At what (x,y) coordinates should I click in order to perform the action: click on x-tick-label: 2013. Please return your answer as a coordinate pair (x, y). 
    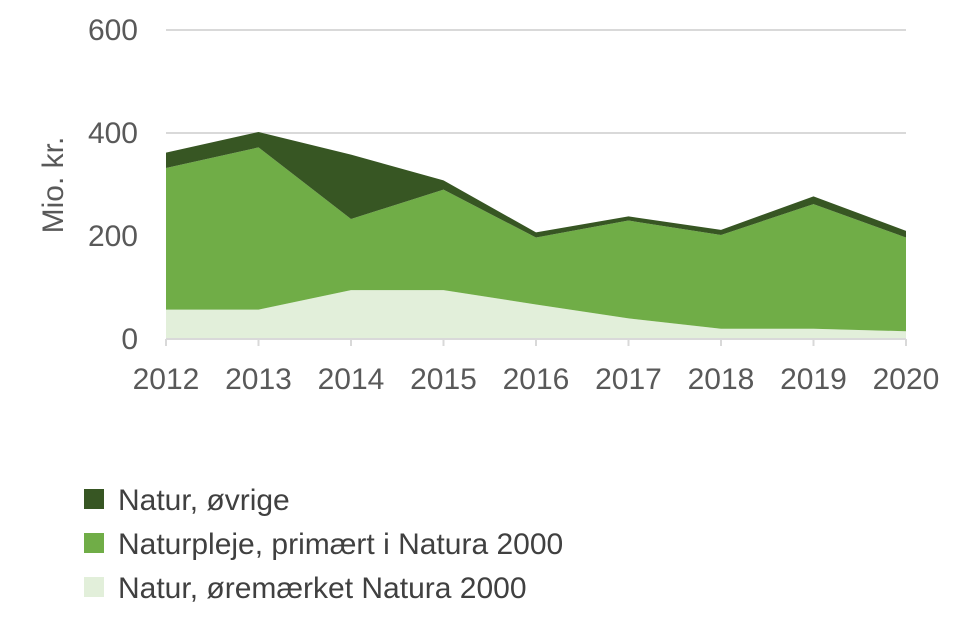
    Looking at the image, I should click on (258, 379).